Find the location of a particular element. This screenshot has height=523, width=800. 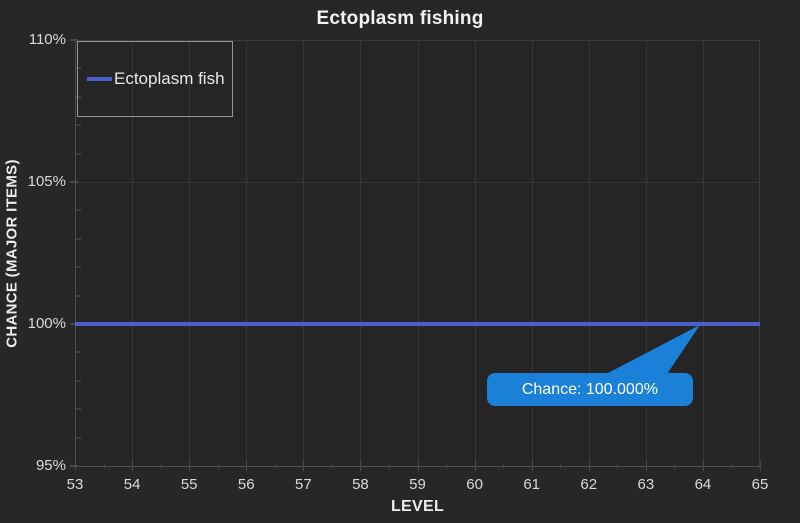

x-tick-label: 60 is located at coordinates (474, 484).